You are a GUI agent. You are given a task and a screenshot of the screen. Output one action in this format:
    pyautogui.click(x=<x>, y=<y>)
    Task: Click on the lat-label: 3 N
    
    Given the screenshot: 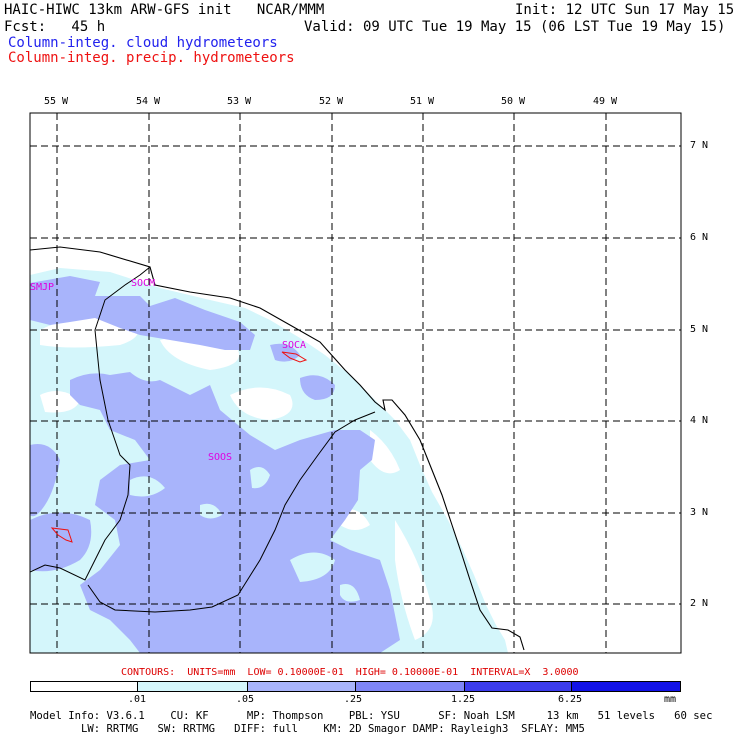 What is the action you would take?
    pyautogui.click(x=699, y=512)
    